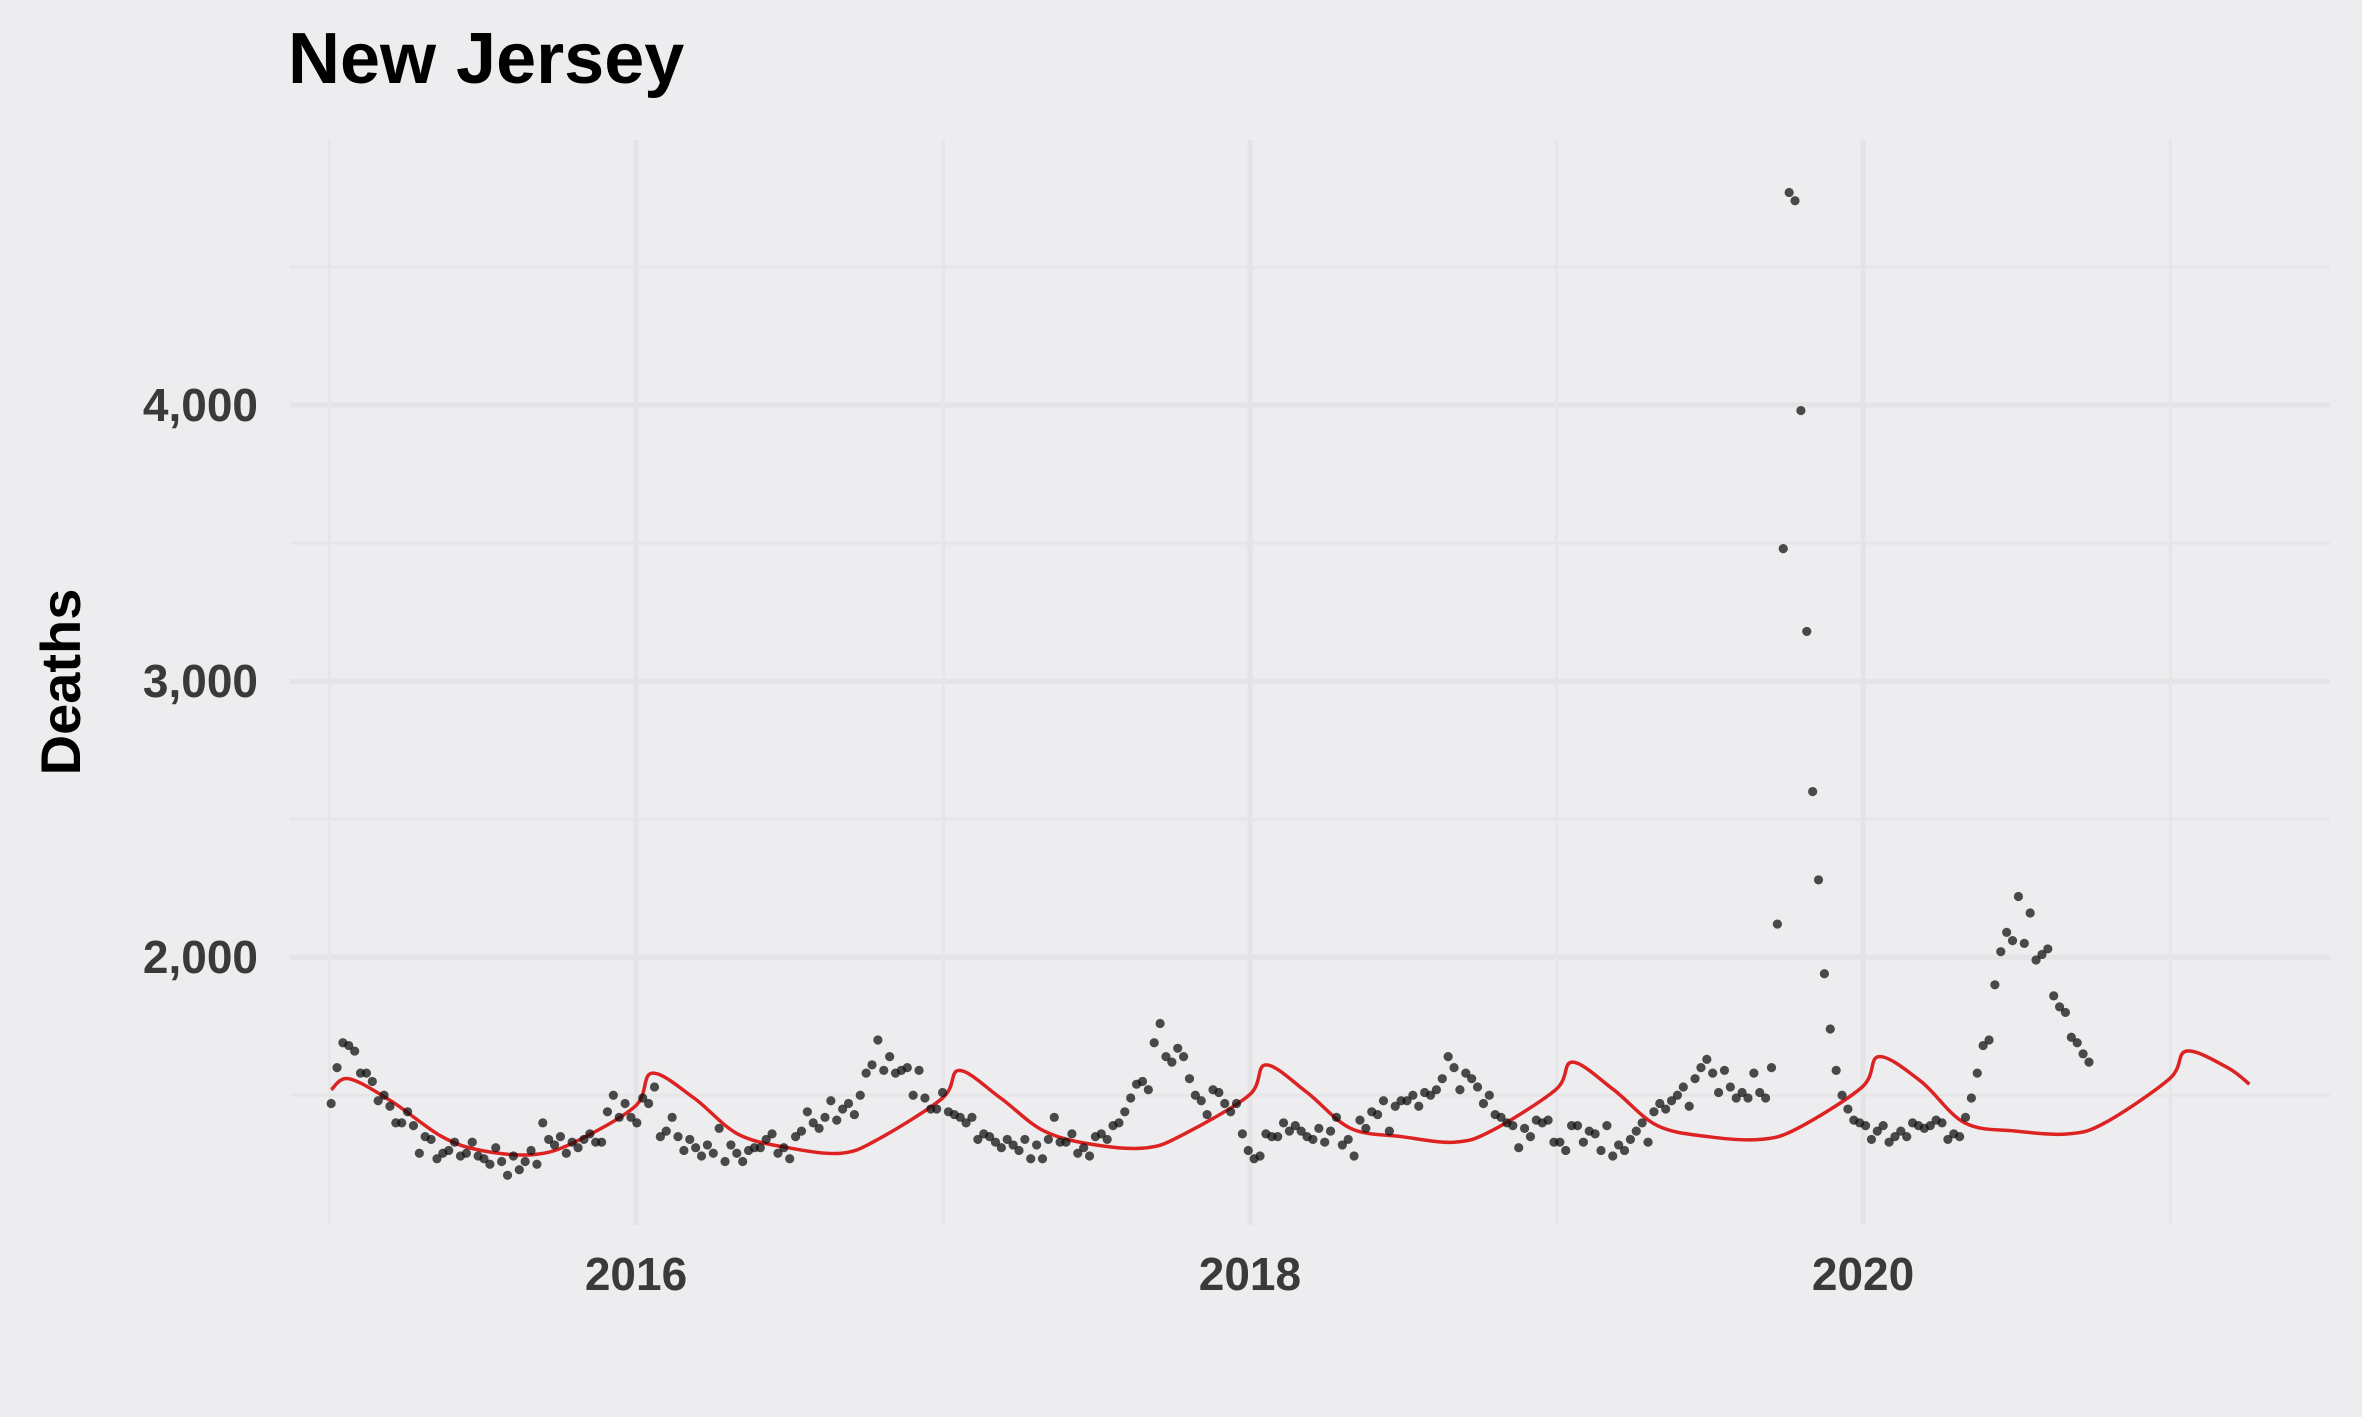  What do you see at coordinates (200, 405) in the screenshot?
I see `y-tick-label: 4,000` at bounding box center [200, 405].